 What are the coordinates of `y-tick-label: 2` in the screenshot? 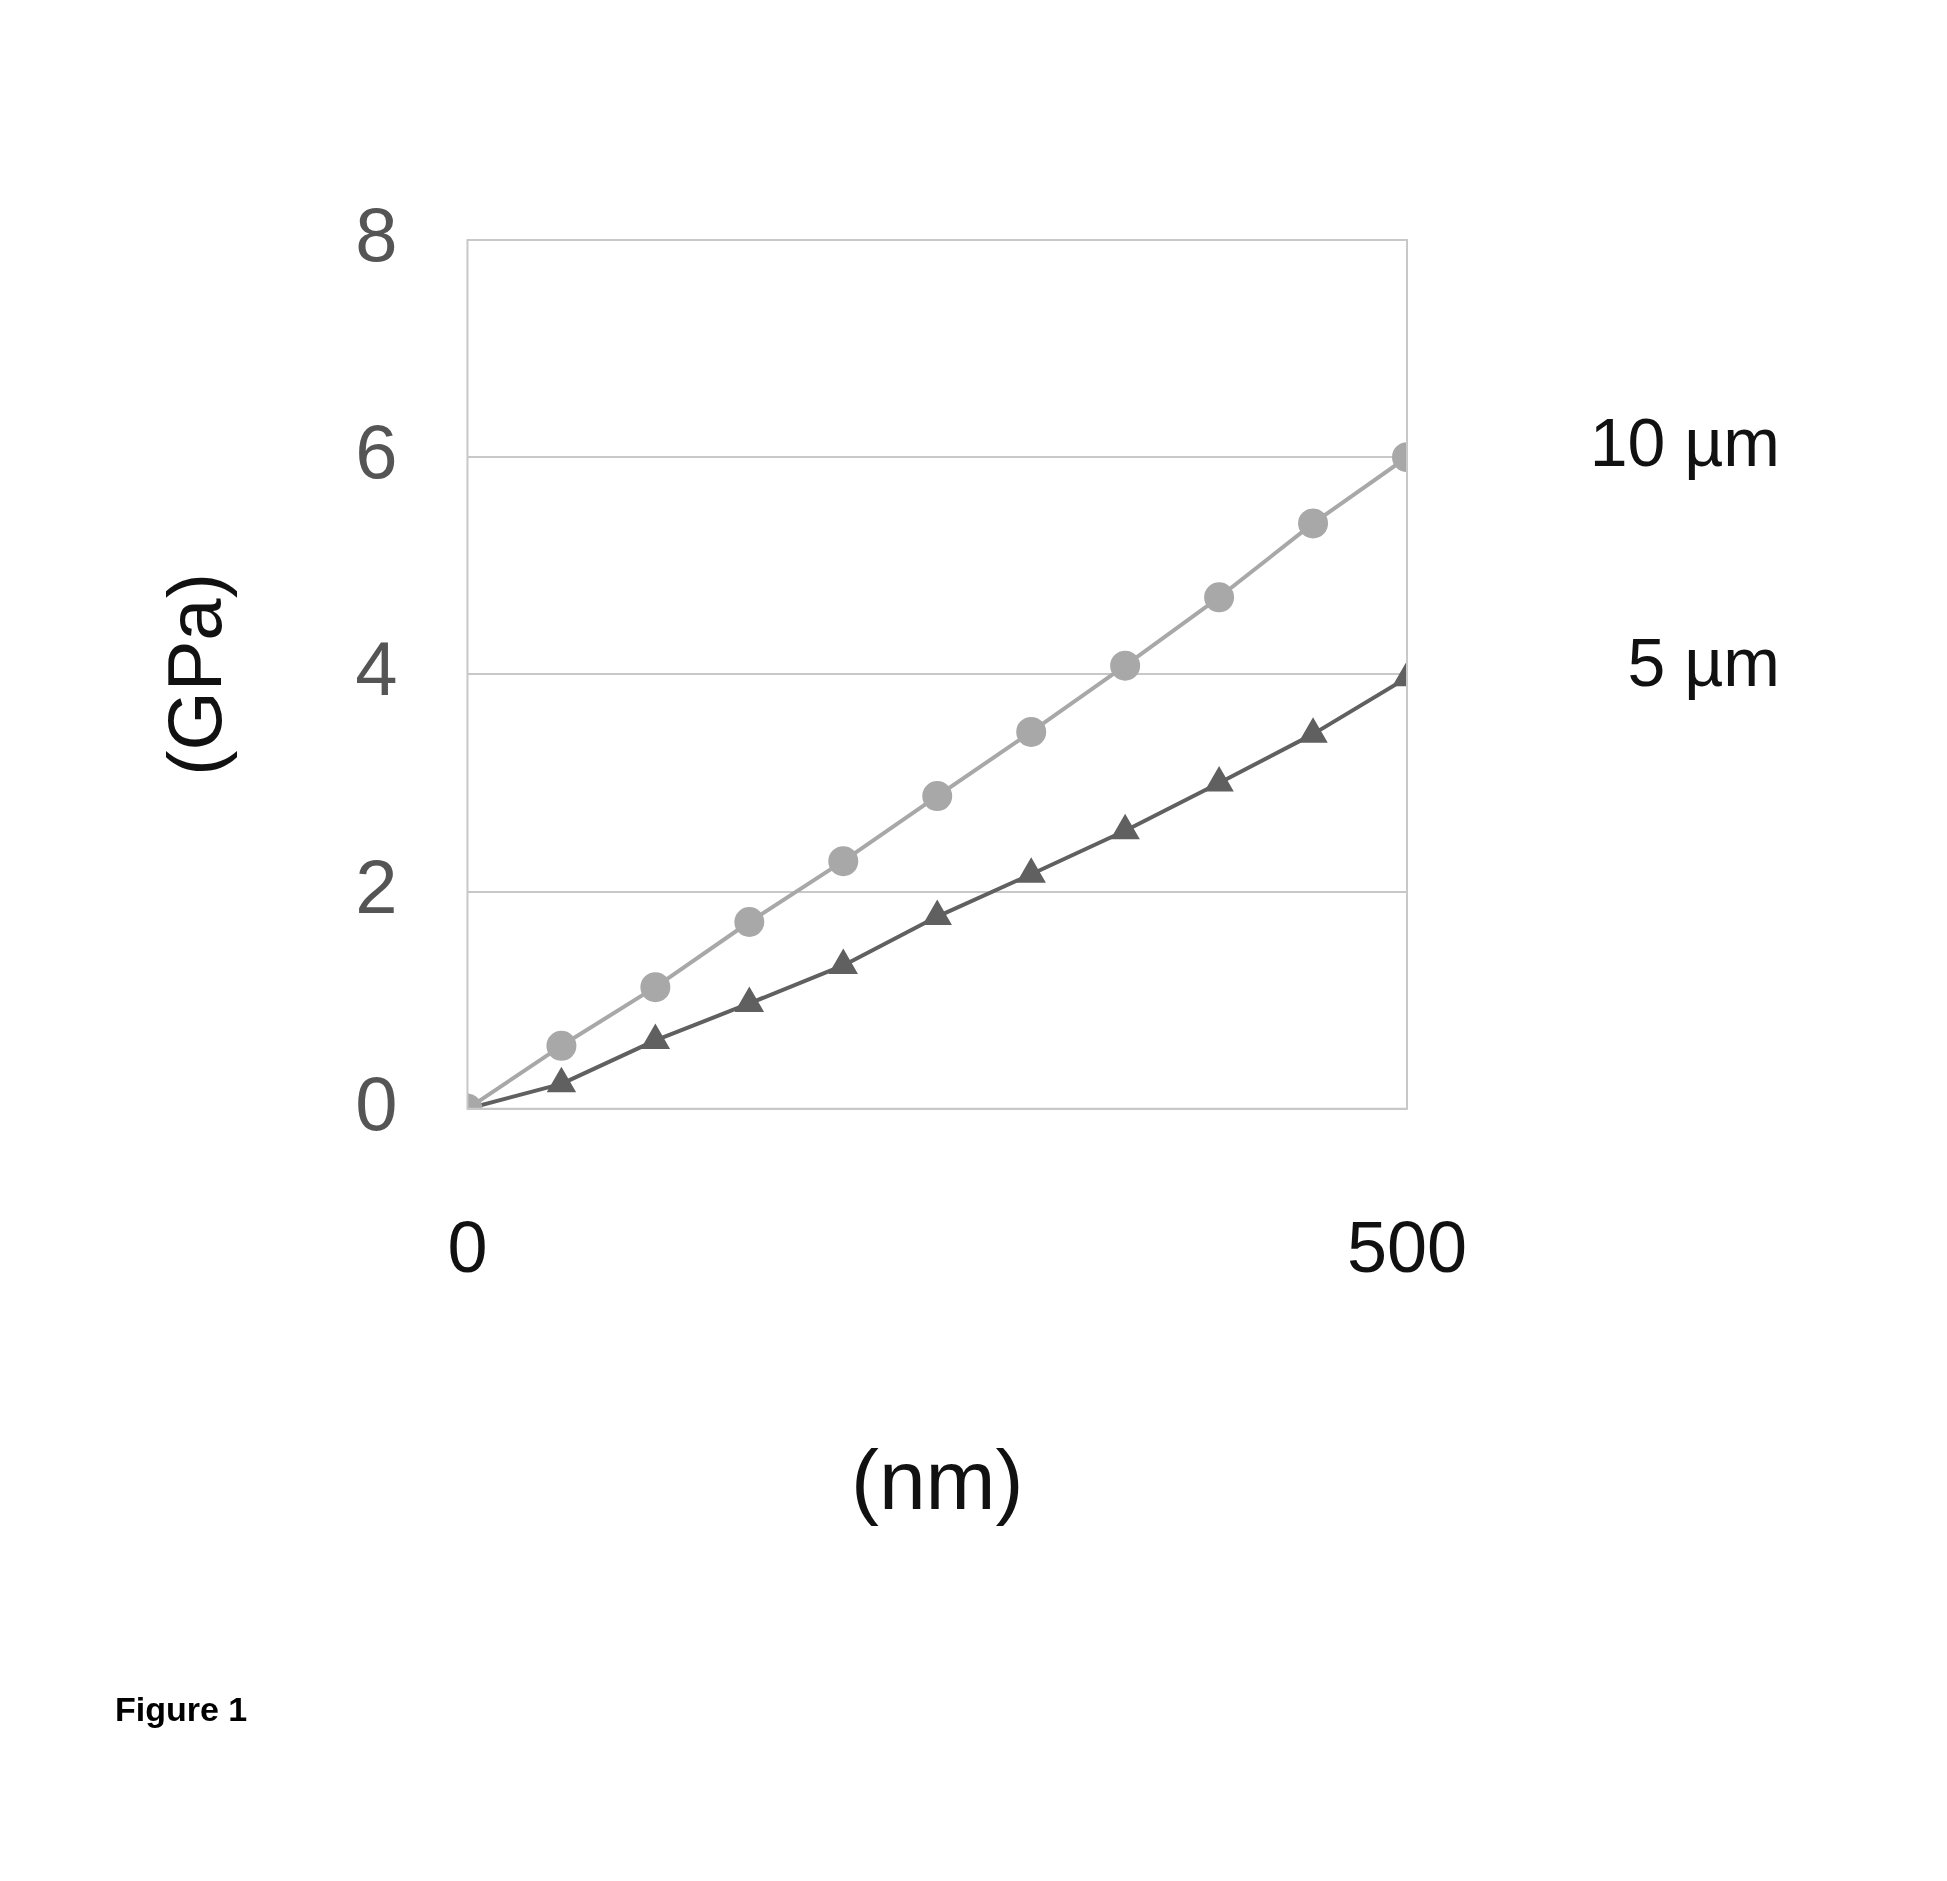 It's located at (376, 886).